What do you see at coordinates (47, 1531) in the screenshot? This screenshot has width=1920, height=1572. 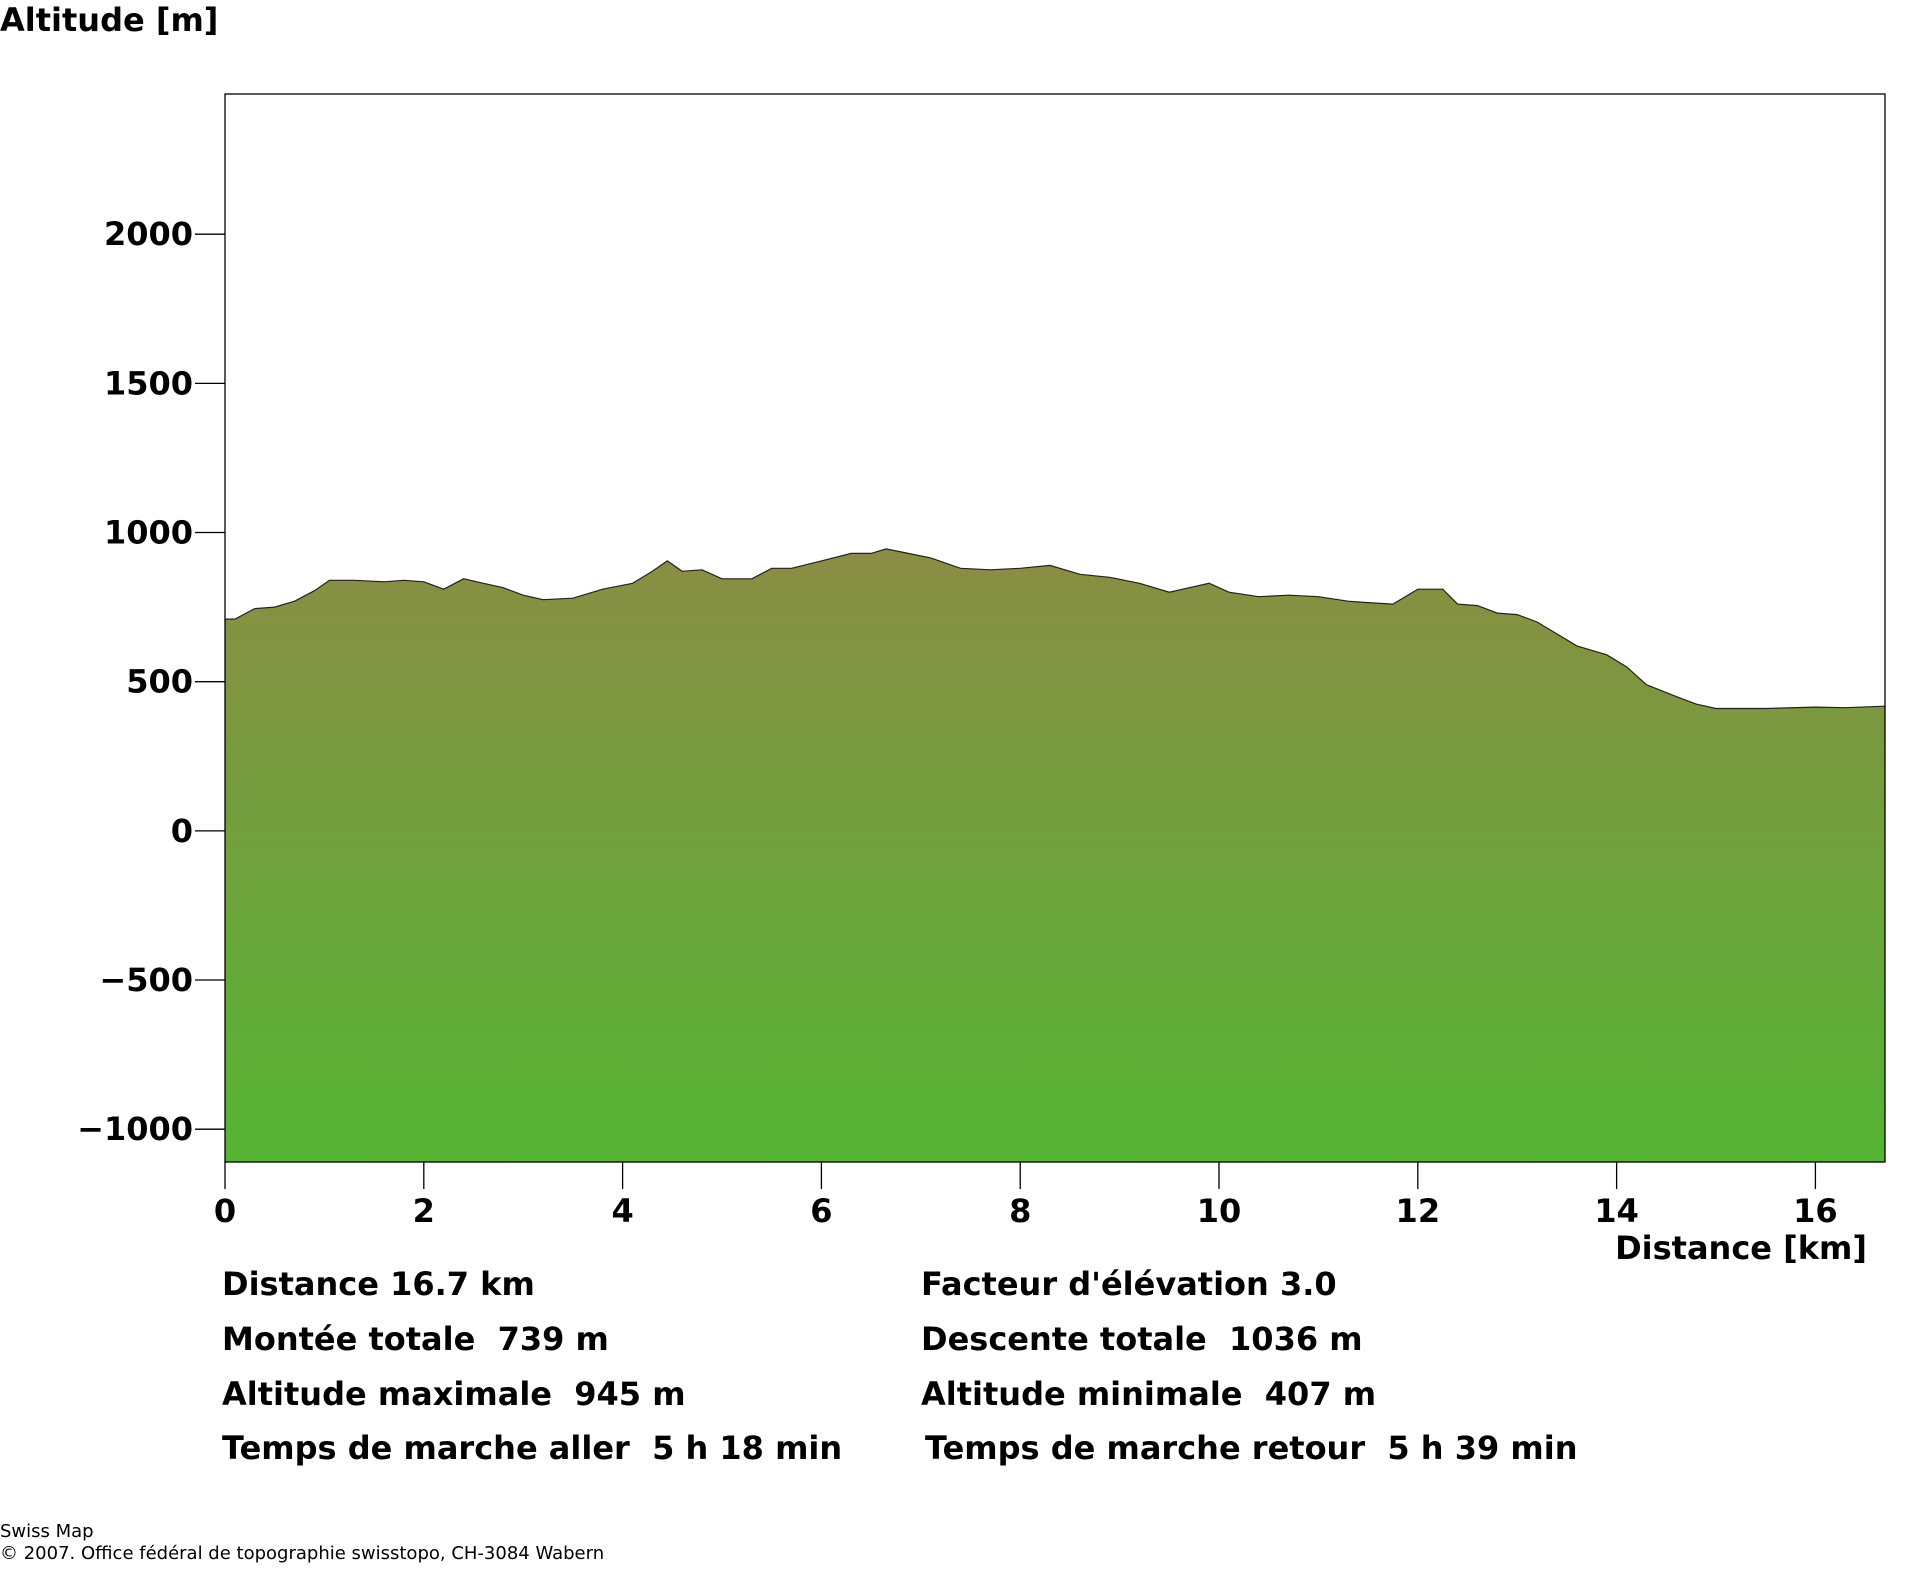 I see `footer-product-name: Swiss Map` at bounding box center [47, 1531].